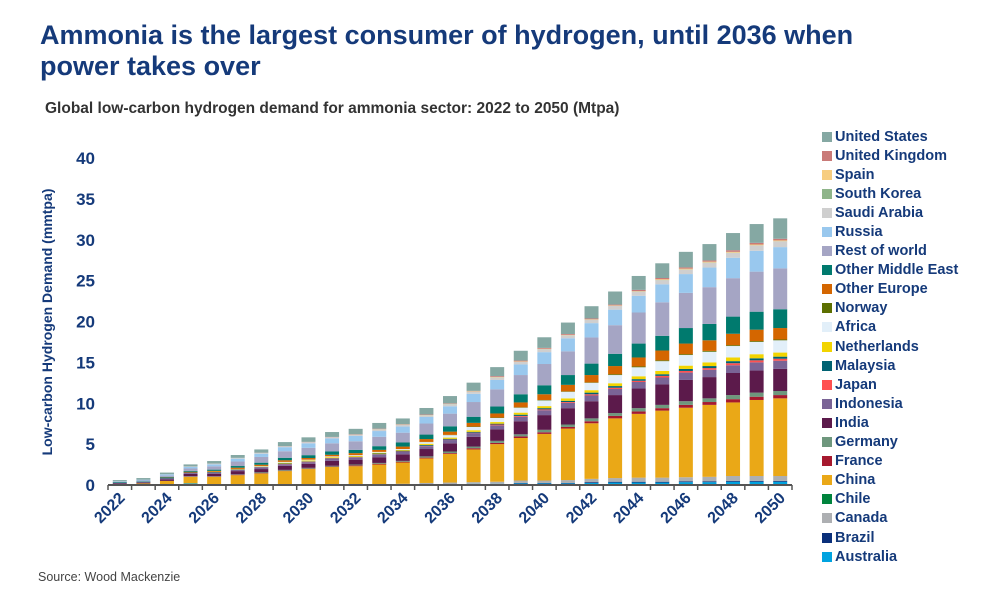 The image size is (1000, 600). I want to click on bar-segment-india-2047, so click(709, 388).